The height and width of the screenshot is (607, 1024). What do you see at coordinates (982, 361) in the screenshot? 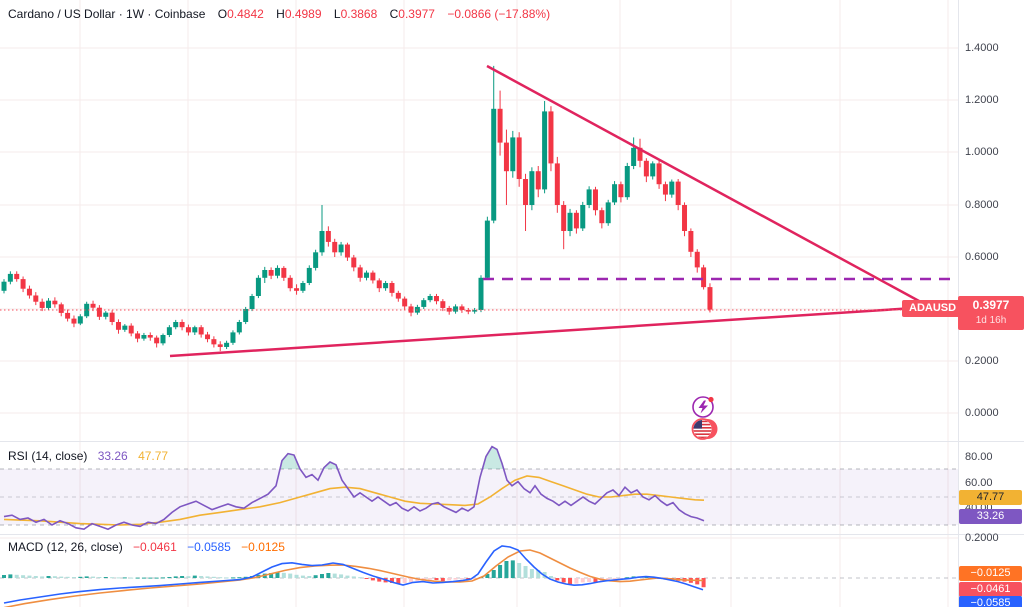
I see `price-scale-label: 0.2000` at bounding box center [982, 361].